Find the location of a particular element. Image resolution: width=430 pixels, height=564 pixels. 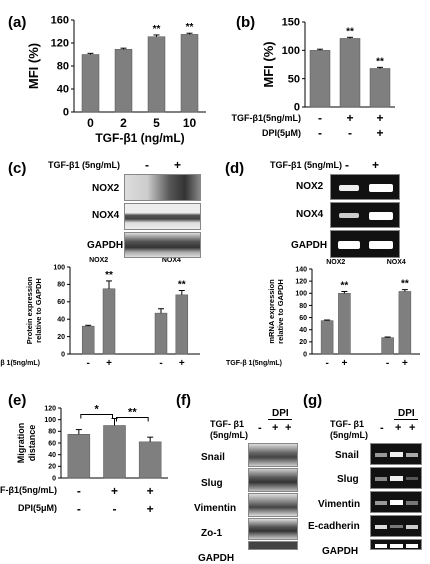

gel-snail is located at coordinates (396, 454).